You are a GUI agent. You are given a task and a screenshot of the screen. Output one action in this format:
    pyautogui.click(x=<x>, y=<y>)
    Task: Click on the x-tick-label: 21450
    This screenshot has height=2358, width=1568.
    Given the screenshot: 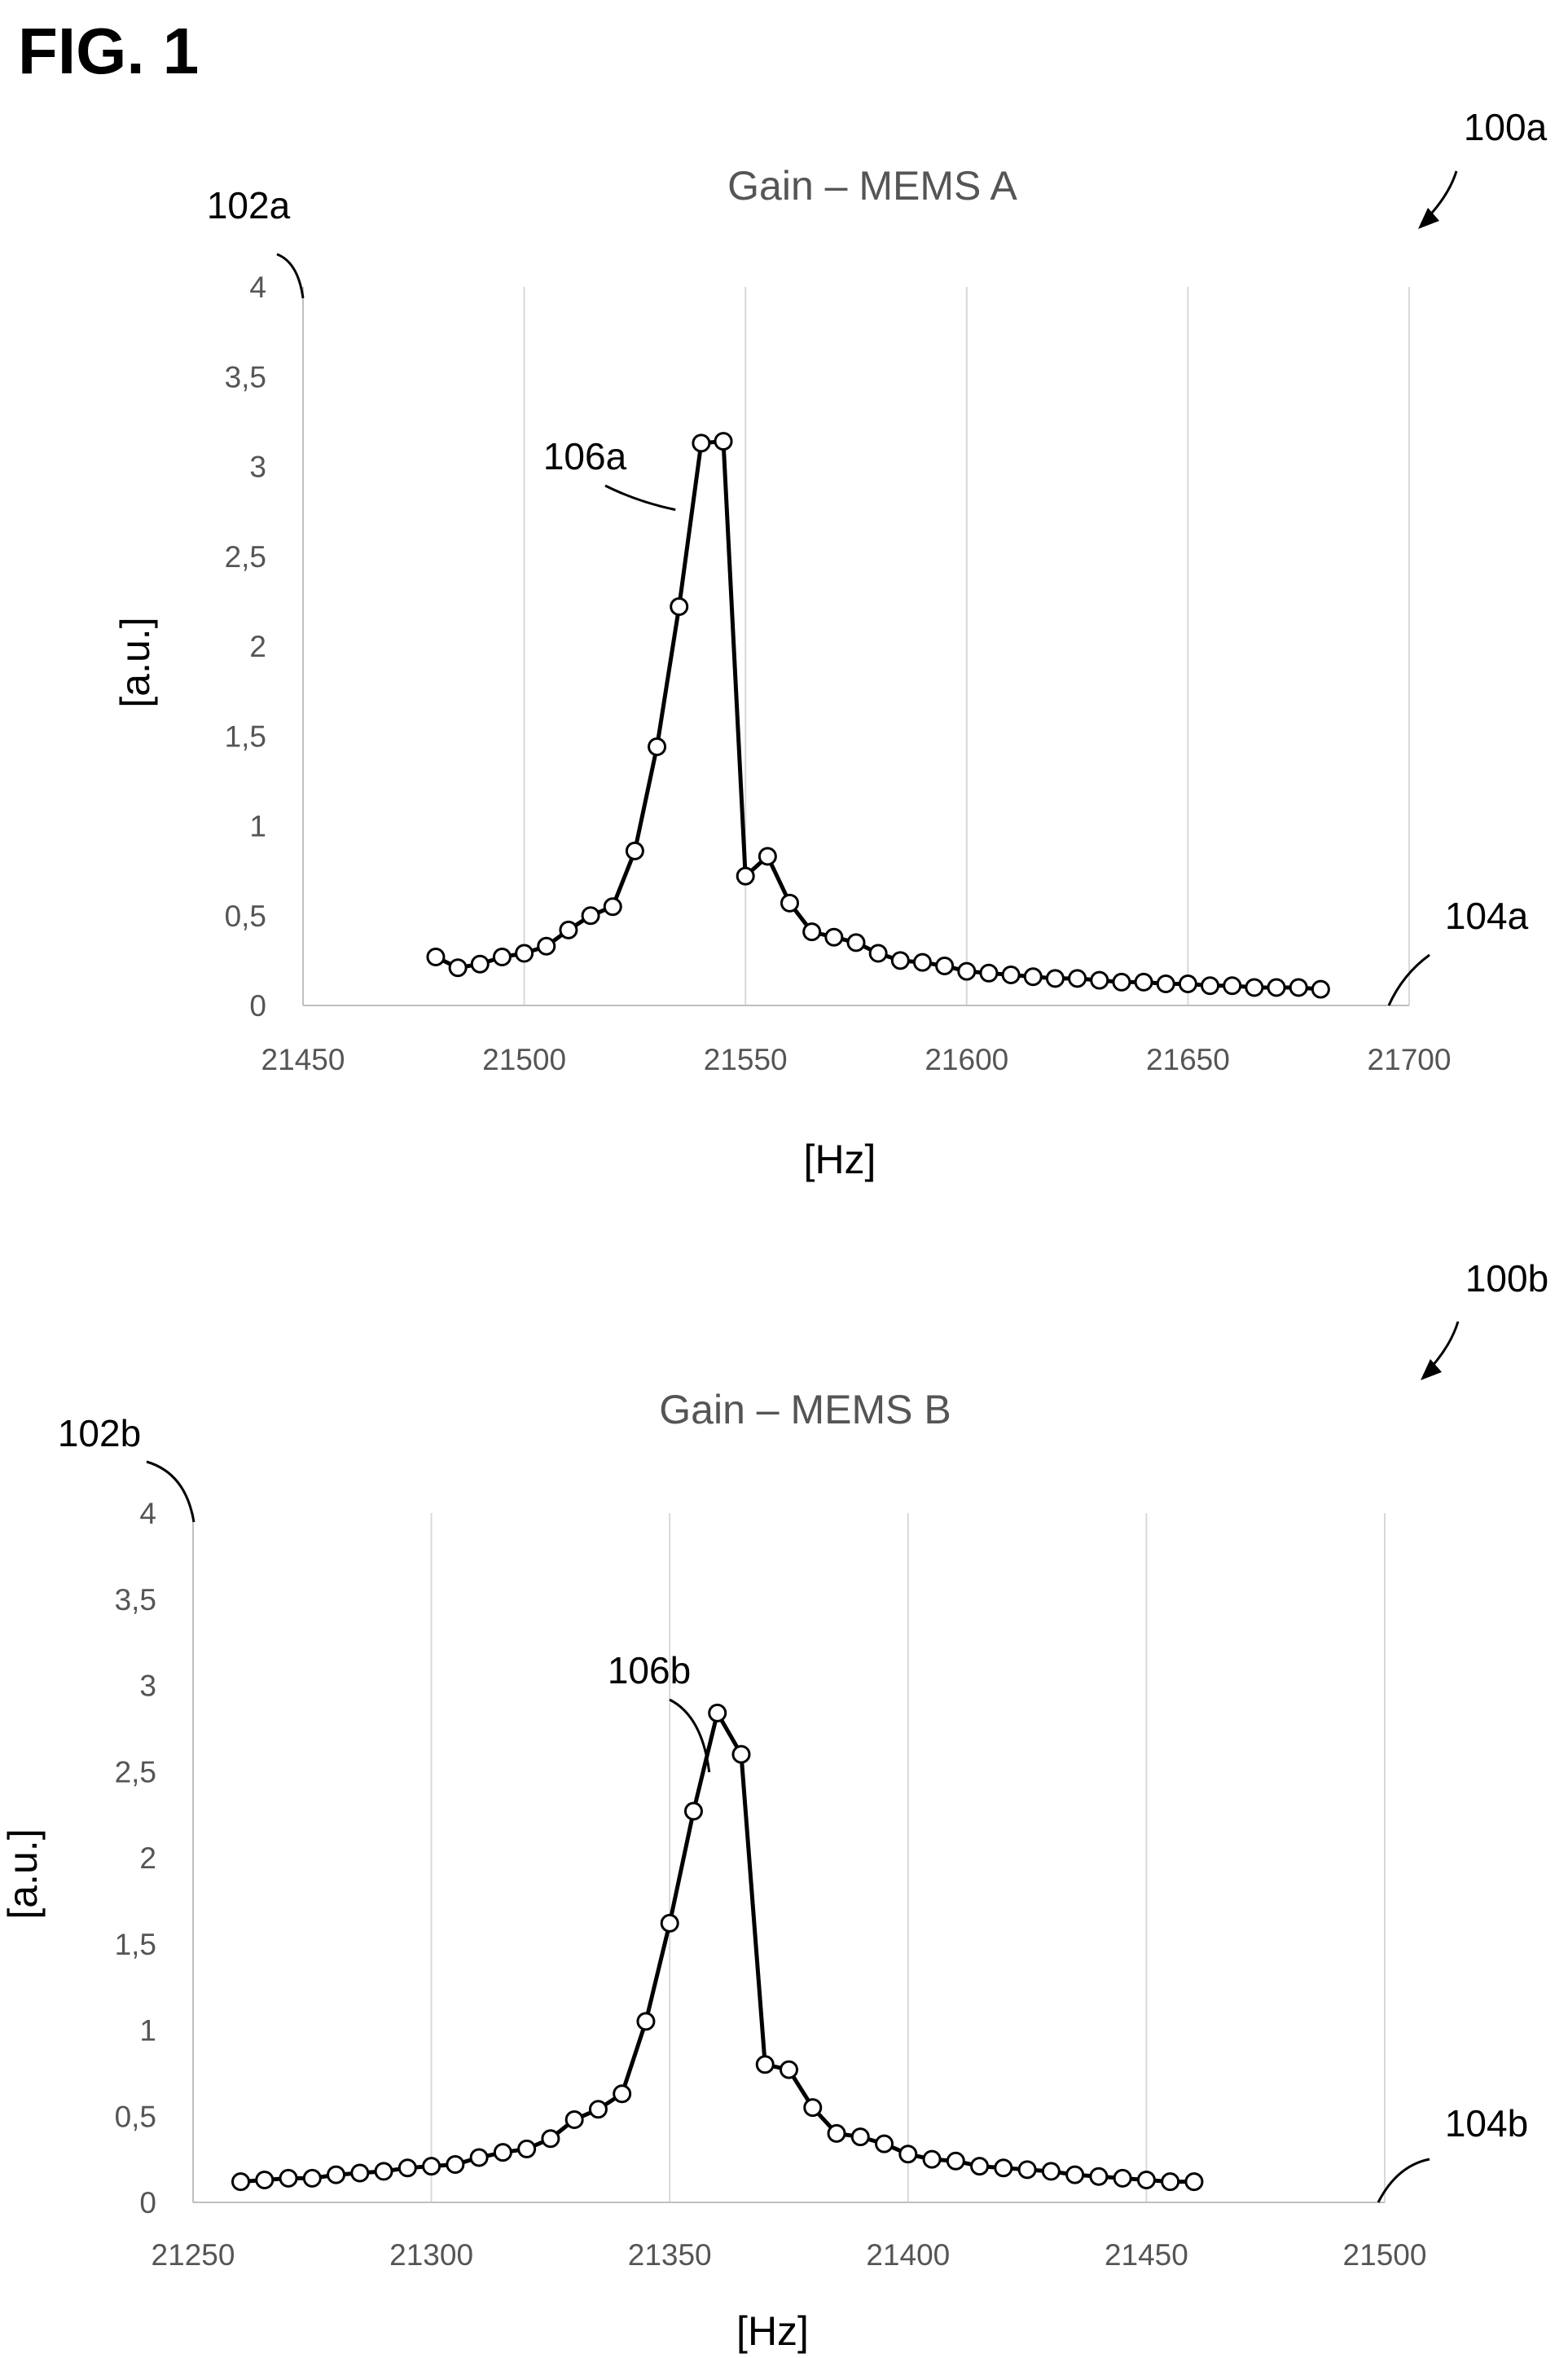 What is the action you would take?
    pyautogui.click(x=1146, y=2255)
    